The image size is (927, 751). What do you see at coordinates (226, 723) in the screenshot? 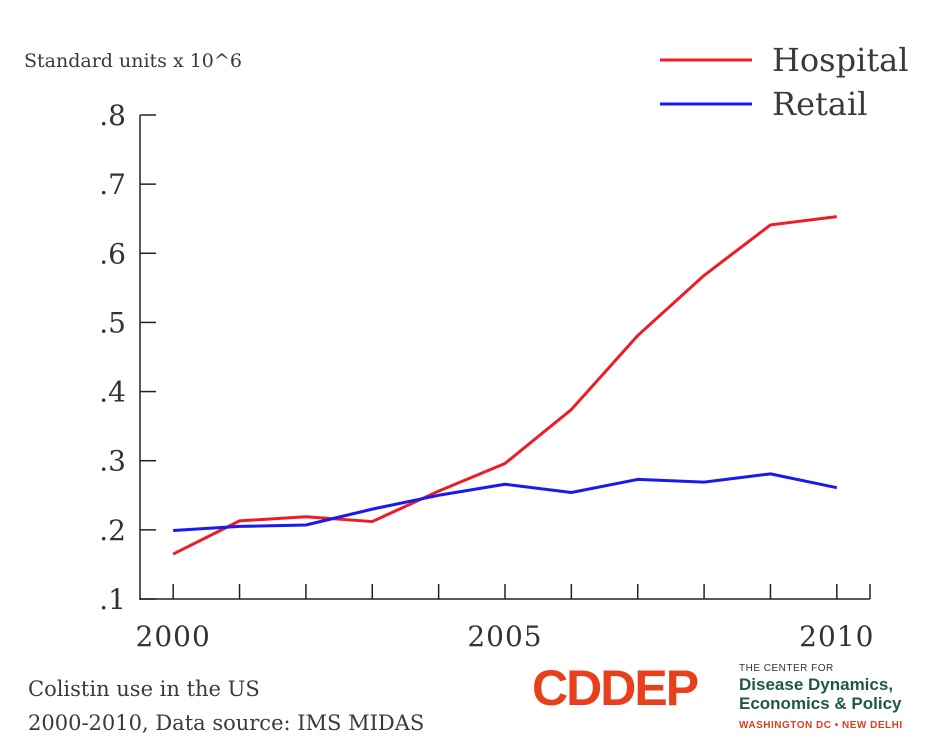
I see `caption-line-2: 2000-2010, Data source: IMS MIDAS` at bounding box center [226, 723].